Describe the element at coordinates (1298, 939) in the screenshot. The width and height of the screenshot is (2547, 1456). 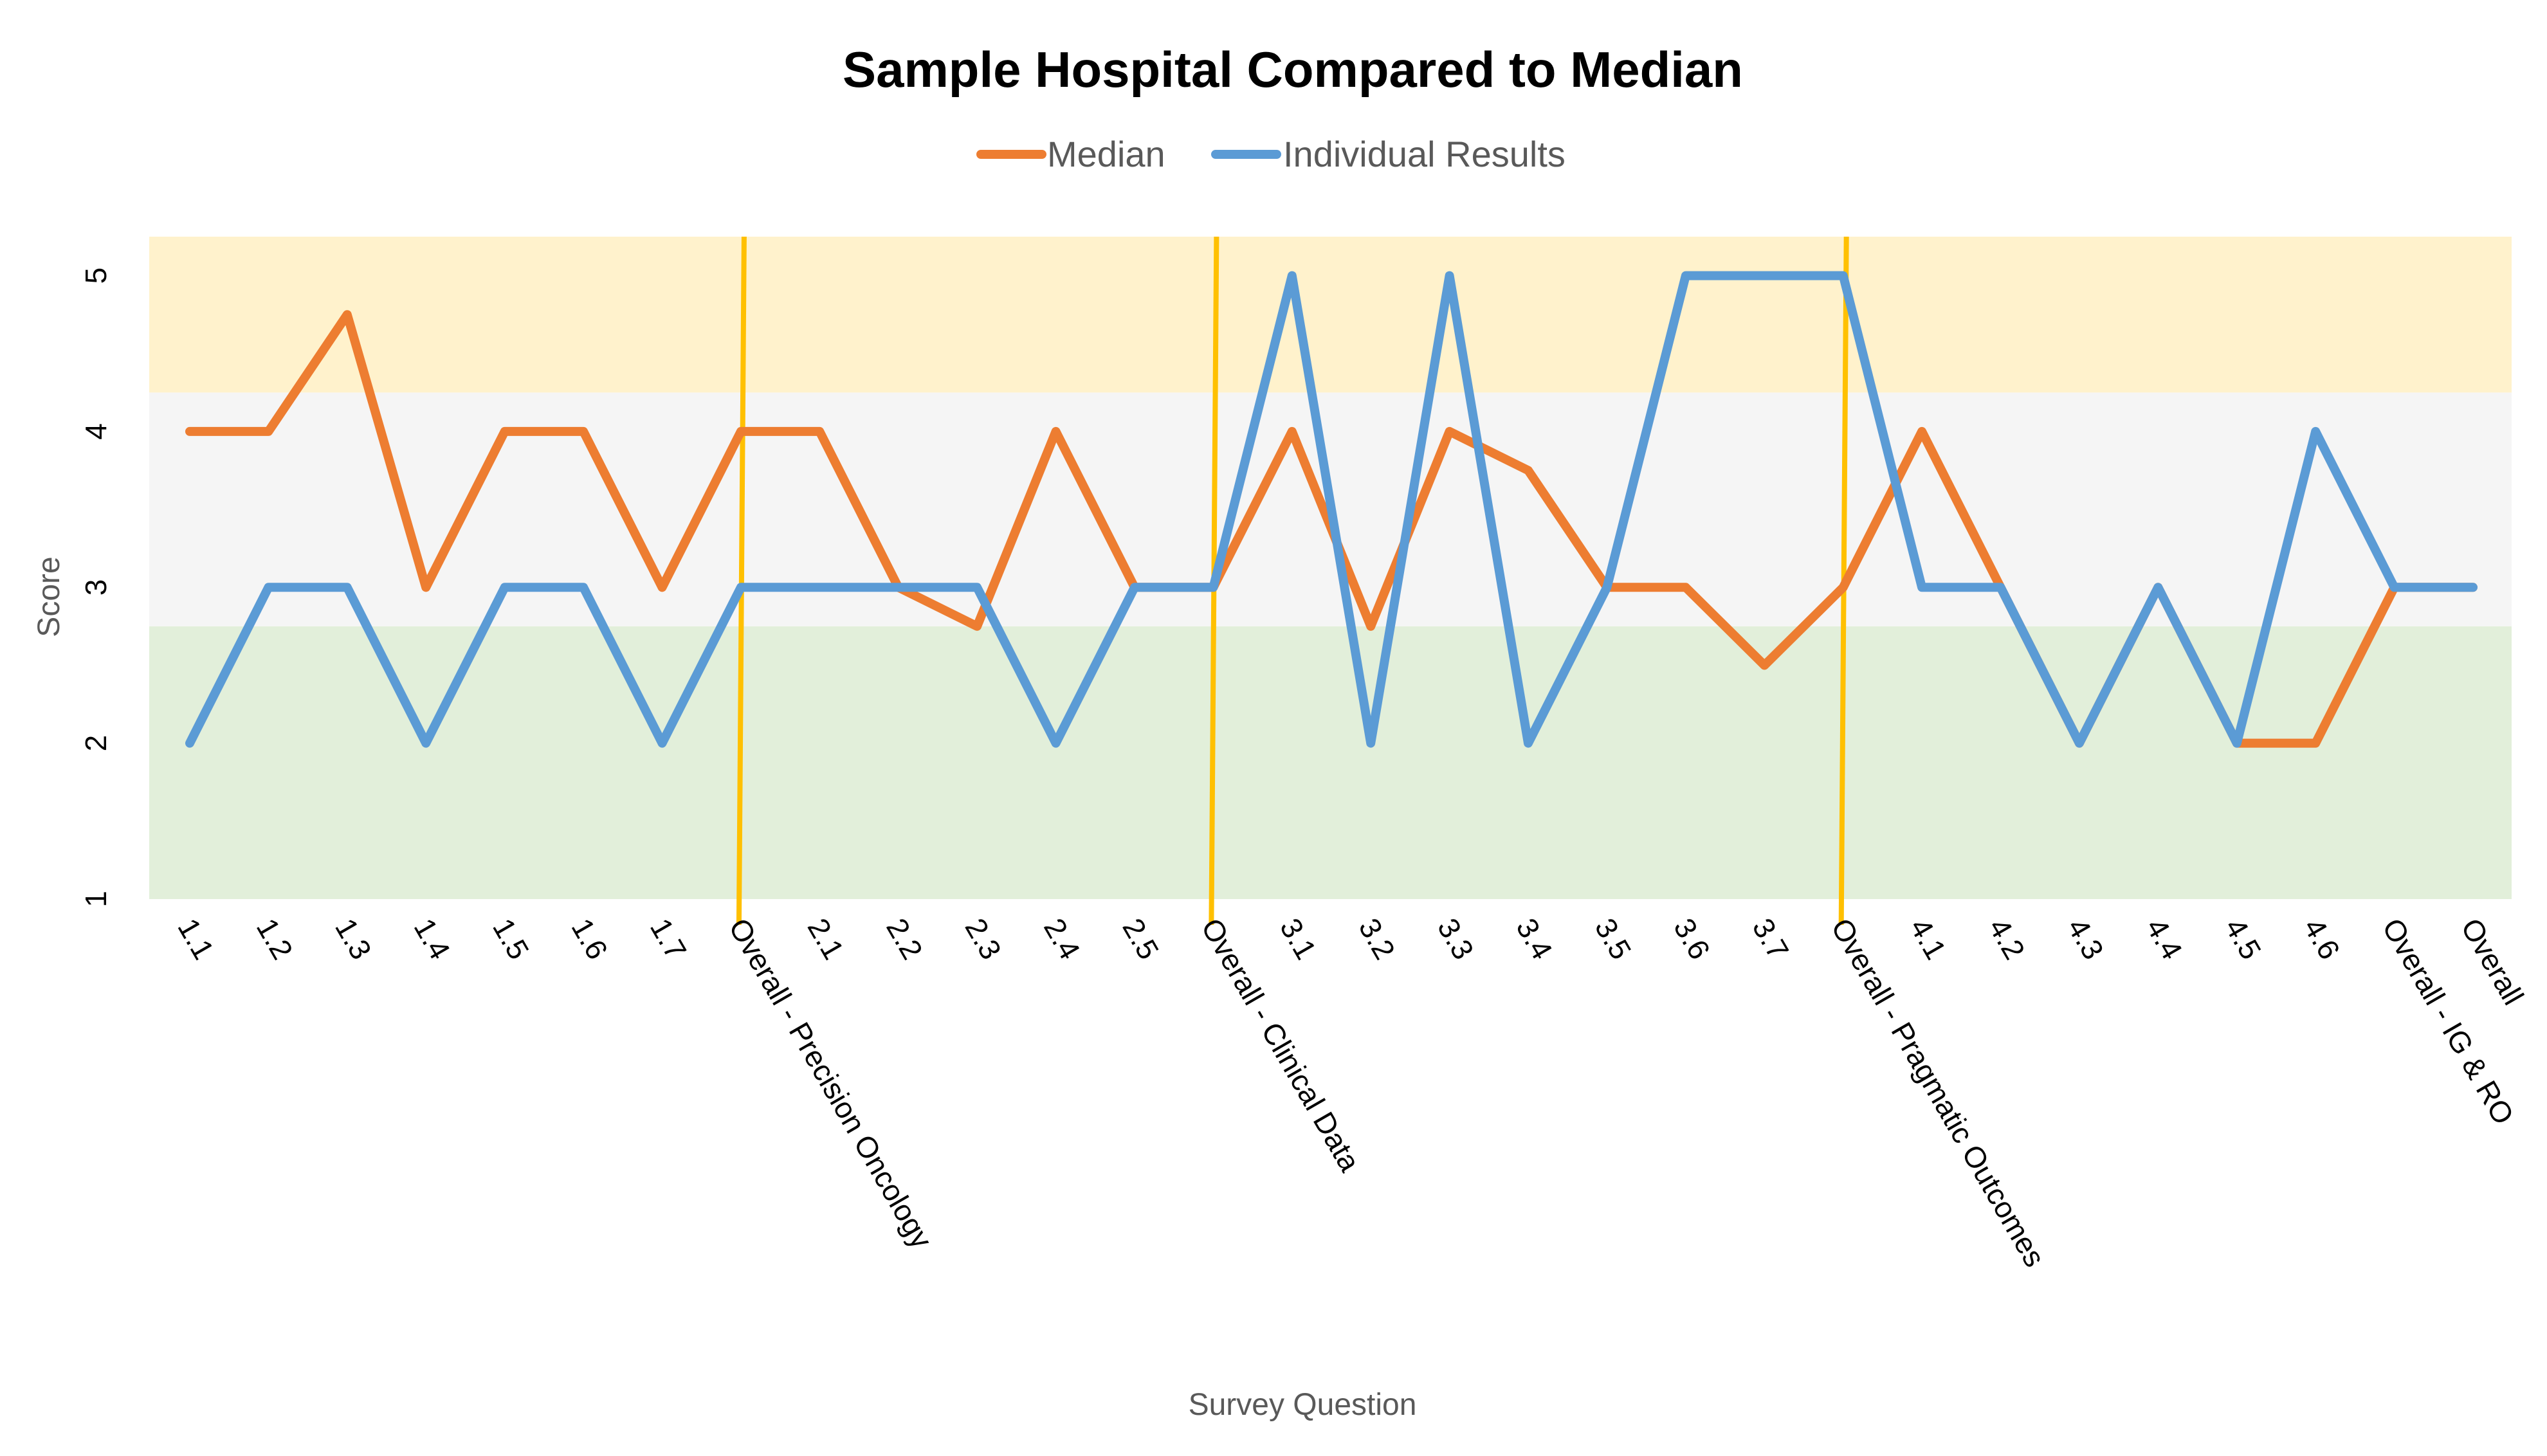
I see `x-tick-3-1: 3.1` at that location.